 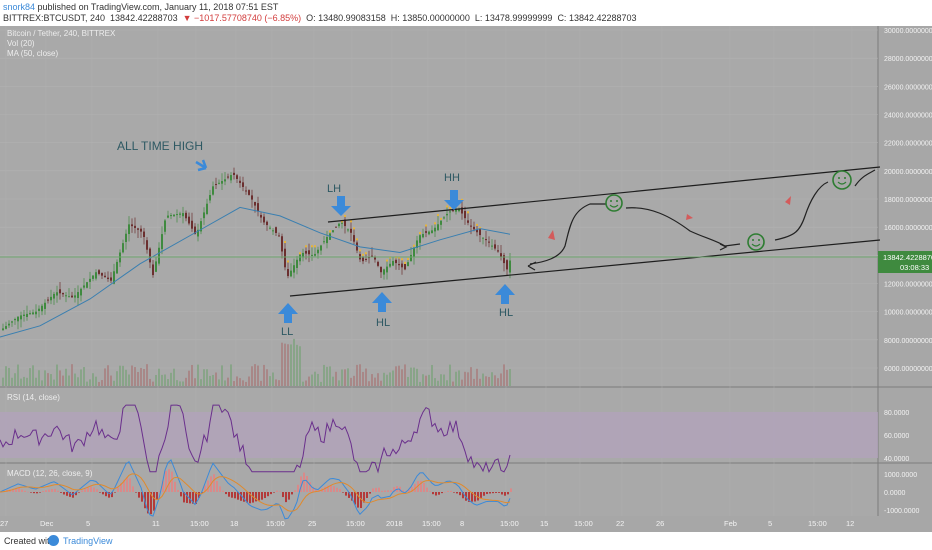 I want to click on time-tick-label: 26, so click(x=660, y=523).